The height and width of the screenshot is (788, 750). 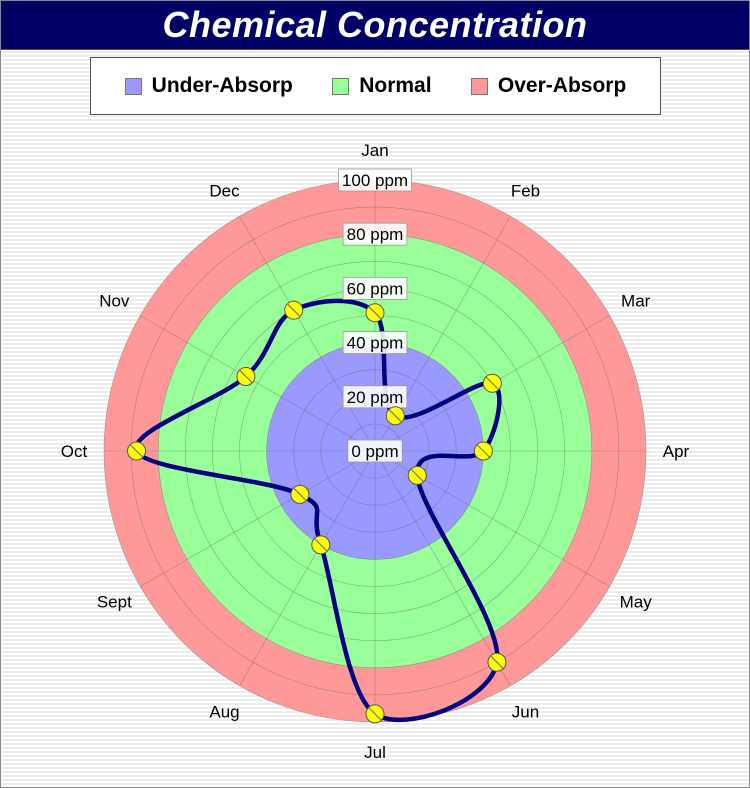 What do you see at coordinates (341, 86) in the screenshot?
I see `legend-swatch-normal` at bounding box center [341, 86].